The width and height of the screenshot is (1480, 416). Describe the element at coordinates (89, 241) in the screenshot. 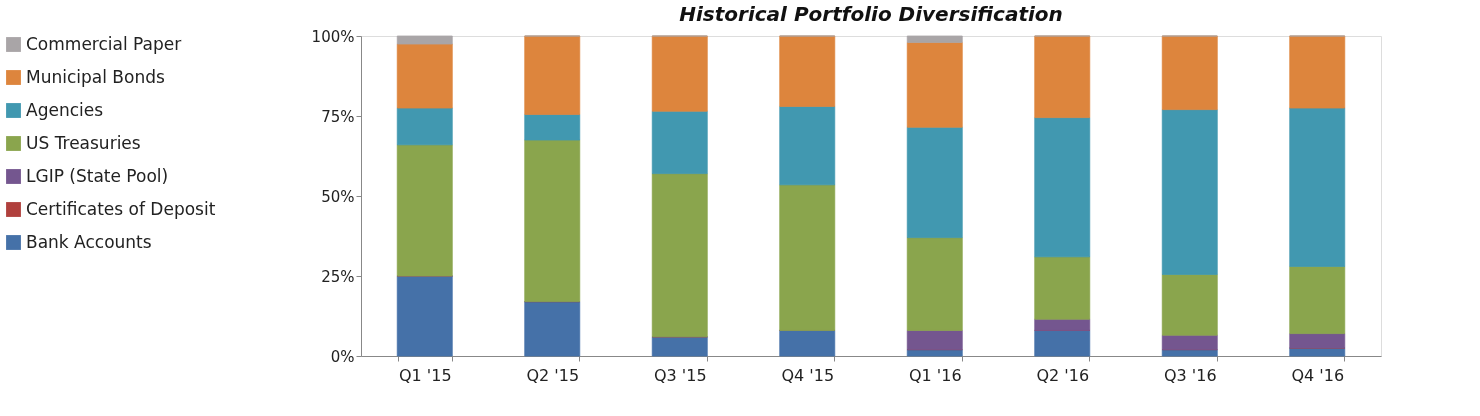

I see `legend-label: Bank Accounts` at that location.